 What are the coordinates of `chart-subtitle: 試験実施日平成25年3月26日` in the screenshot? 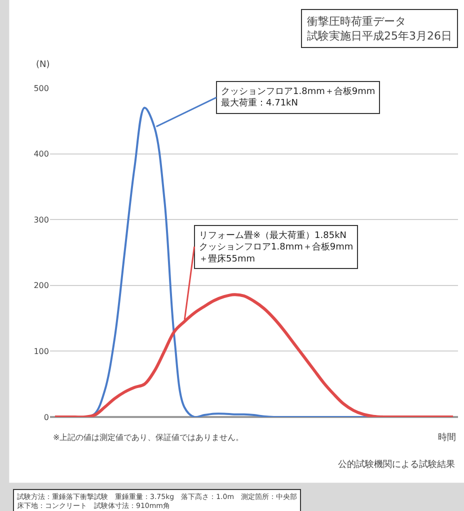 It's located at (379, 35).